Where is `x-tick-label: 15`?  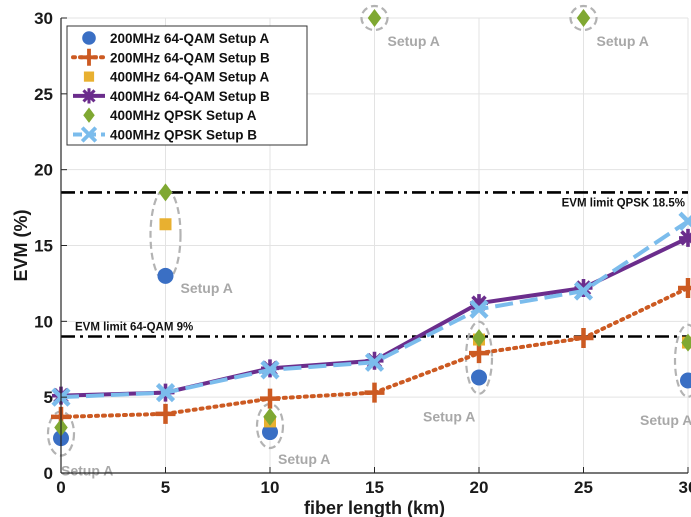
x-tick-label: 15 is located at coordinates (374, 487).